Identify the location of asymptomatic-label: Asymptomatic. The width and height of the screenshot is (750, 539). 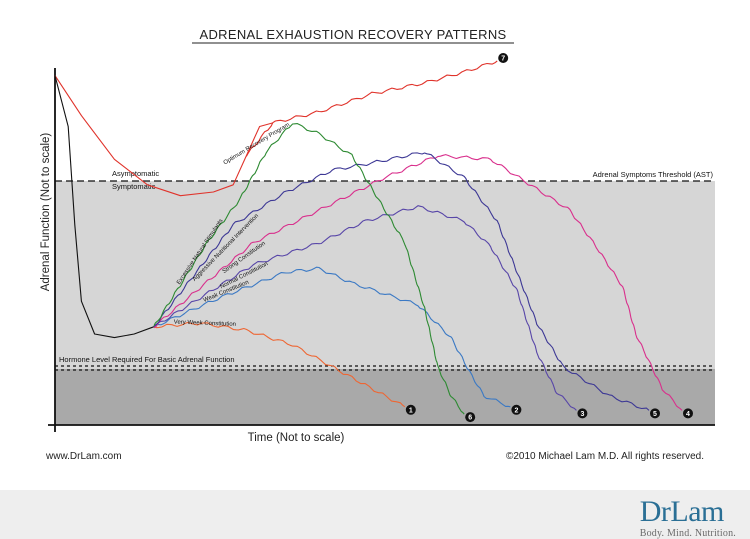
(135, 173).